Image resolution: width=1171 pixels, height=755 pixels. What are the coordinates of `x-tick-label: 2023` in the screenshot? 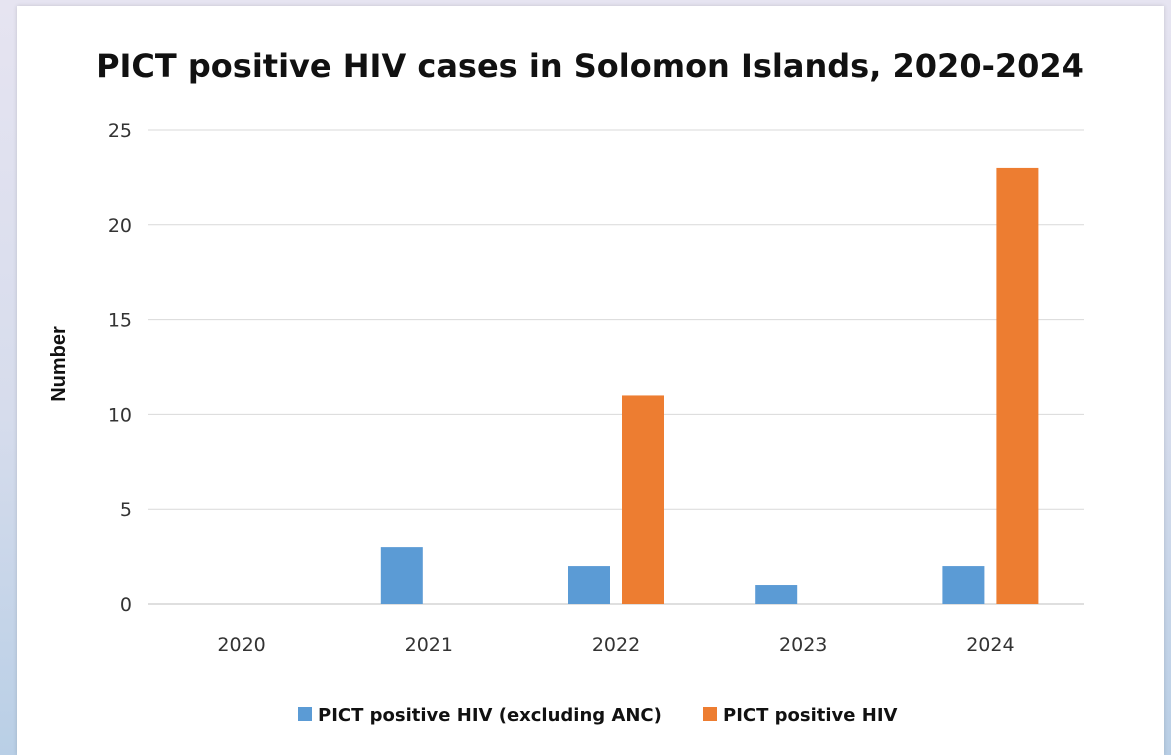 It's located at (803, 645).